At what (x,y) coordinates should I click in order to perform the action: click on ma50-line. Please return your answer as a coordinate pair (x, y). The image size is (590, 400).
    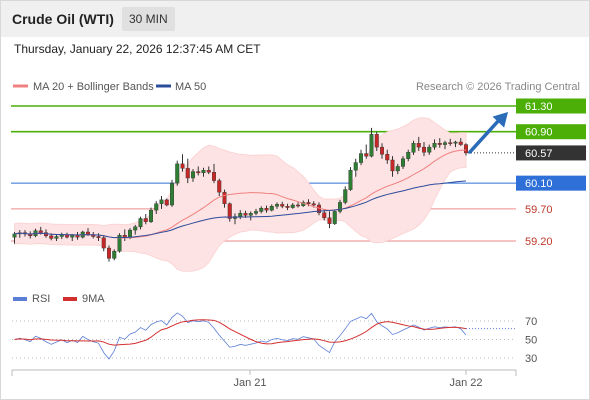
    Looking at the image, I should click on (240, 209).